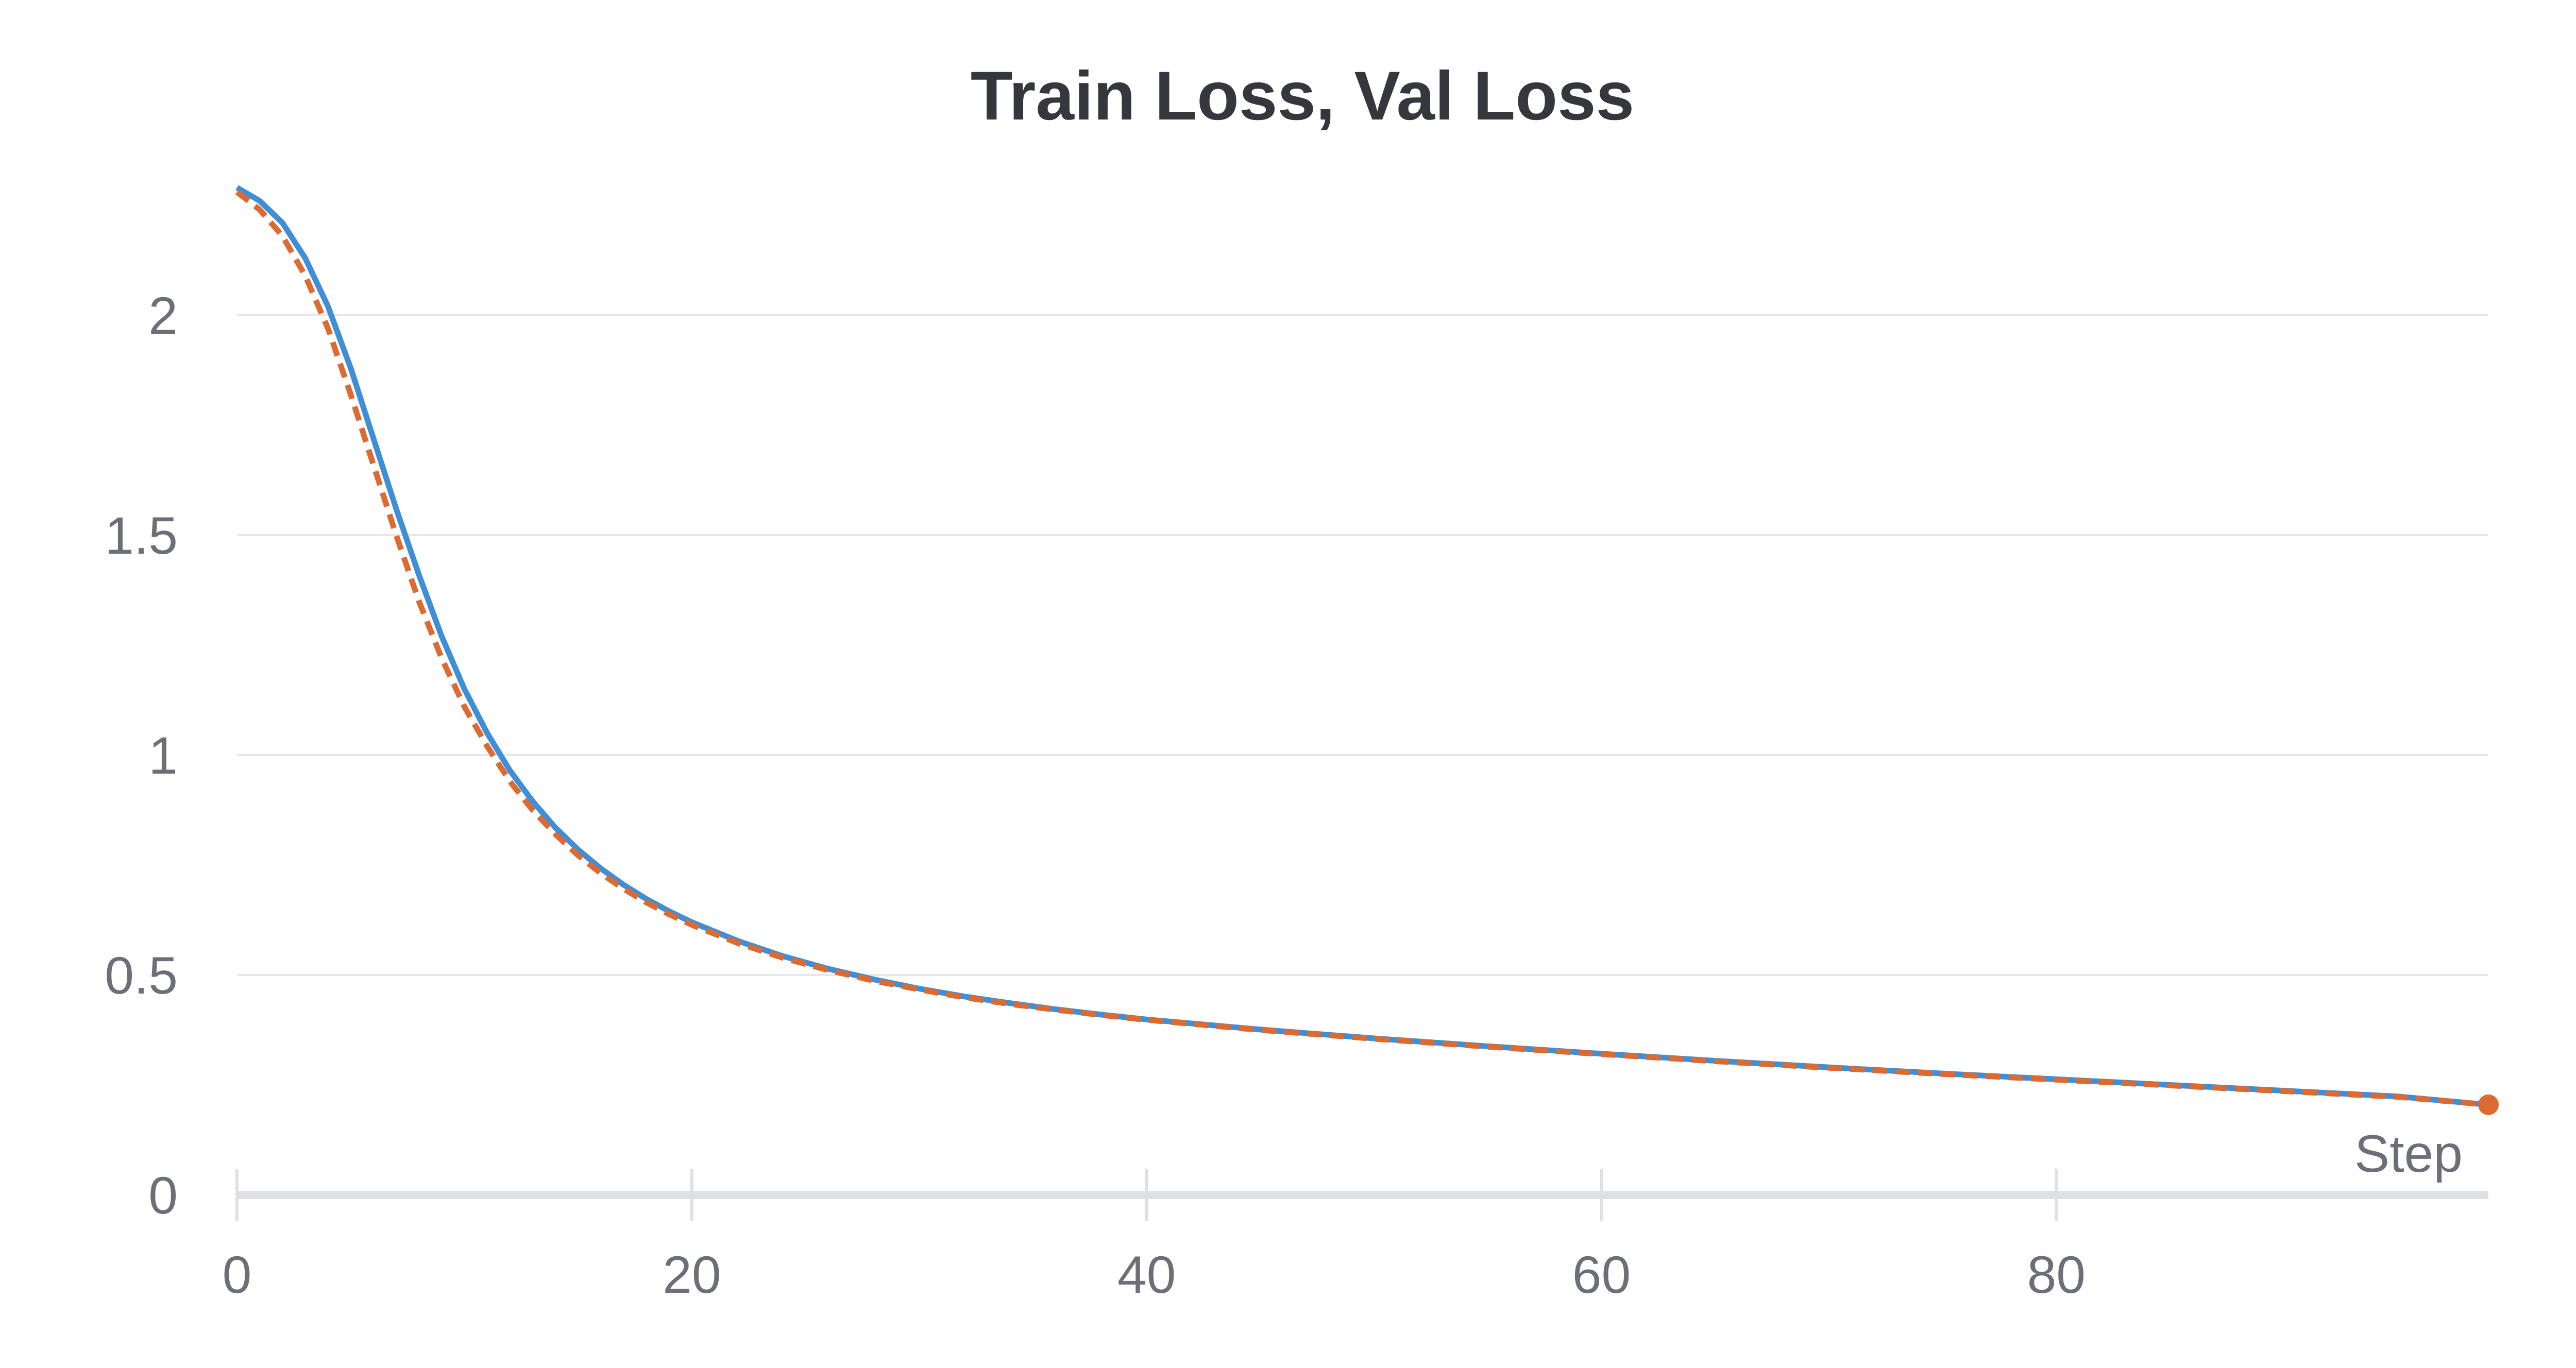 The height and width of the screenshot is (1368, 2576). What do you see at coordinates (2488, 1104) in the screenshot?
I see `series-end-marker` at bounding box center [2488, 1104].